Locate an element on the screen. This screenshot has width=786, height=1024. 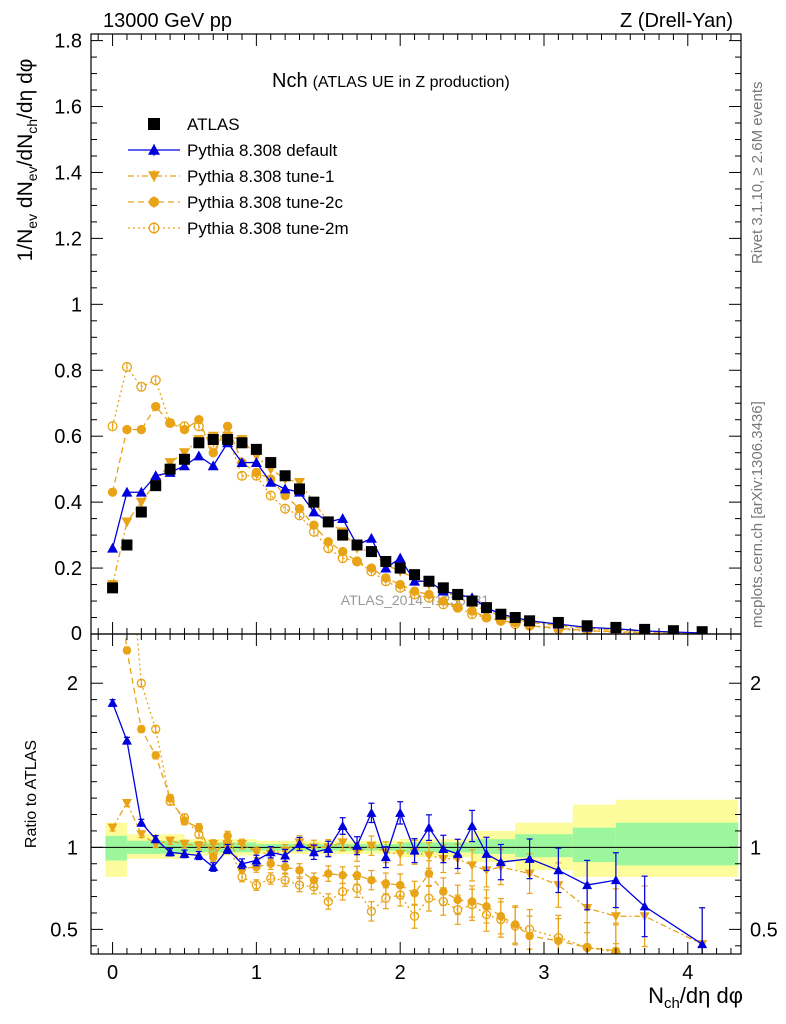
main-y-tick-label: 0.2 is located at coordinates (68, 569).